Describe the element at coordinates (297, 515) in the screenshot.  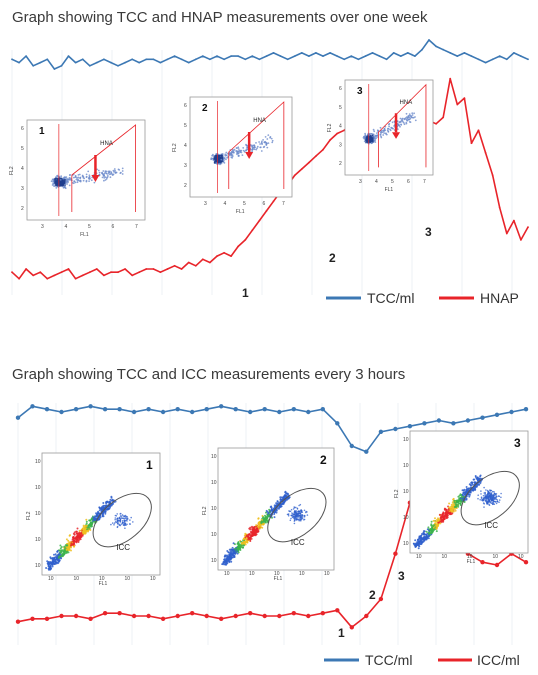
I see `icc-gate-ellipse` at that location.